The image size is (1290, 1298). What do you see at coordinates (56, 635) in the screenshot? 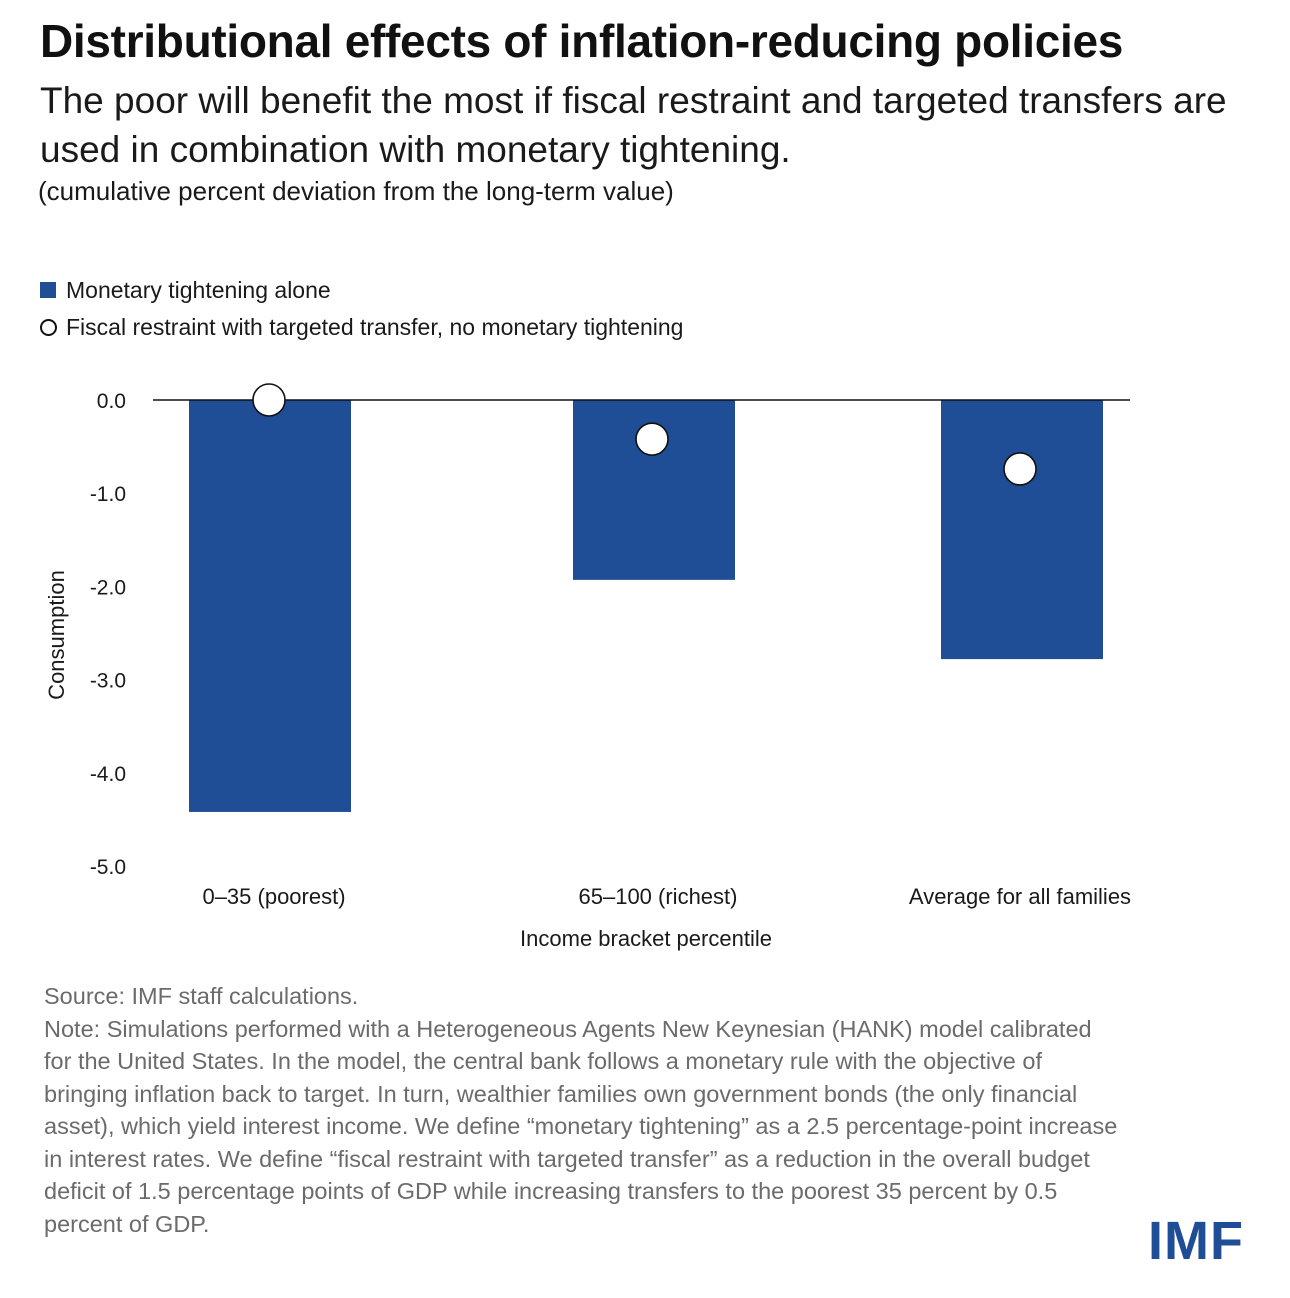
I see `y-axis-label: Consumption` at bounding box center [56, 635].